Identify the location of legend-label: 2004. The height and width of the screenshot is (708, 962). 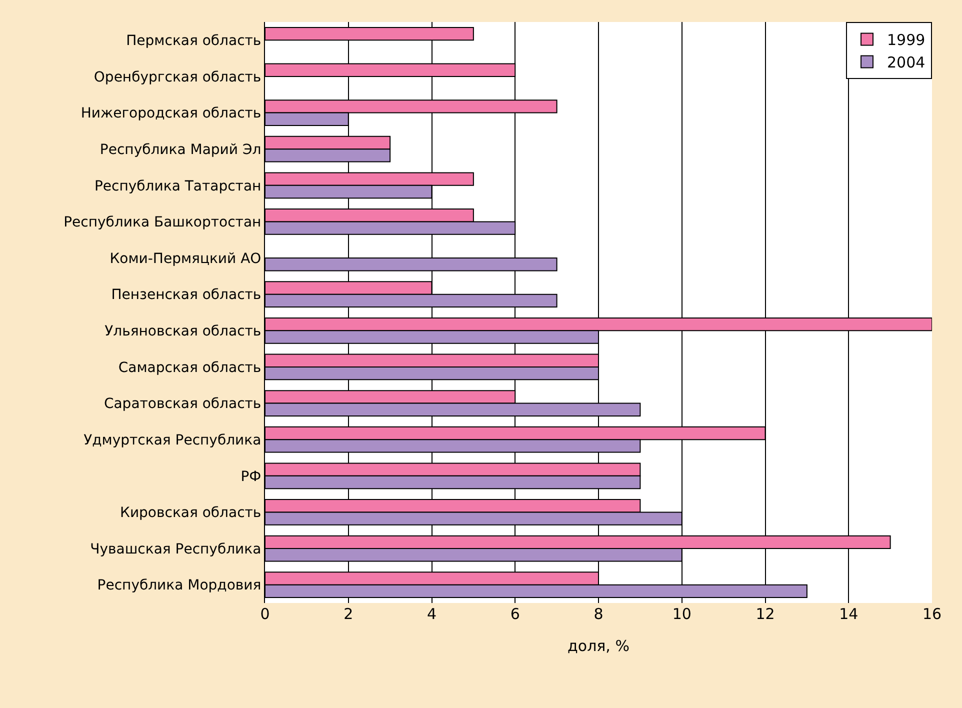
(906, 63).